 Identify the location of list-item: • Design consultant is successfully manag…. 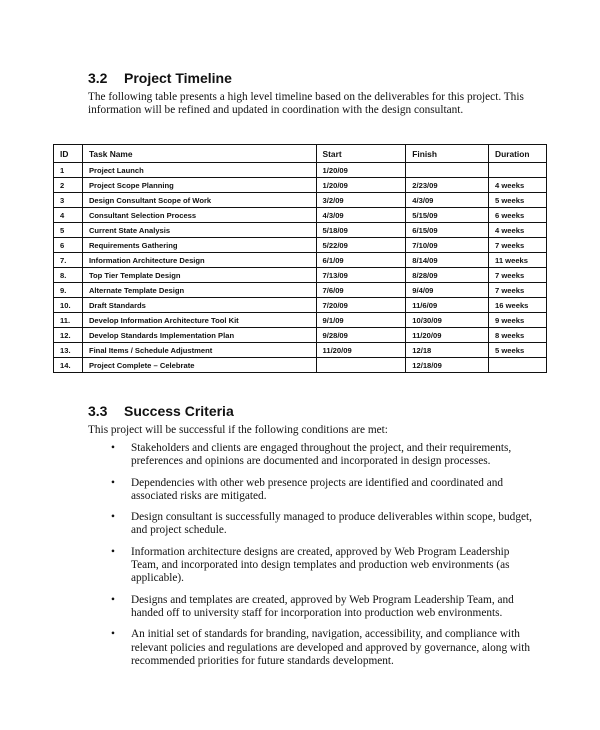
(313, 524).